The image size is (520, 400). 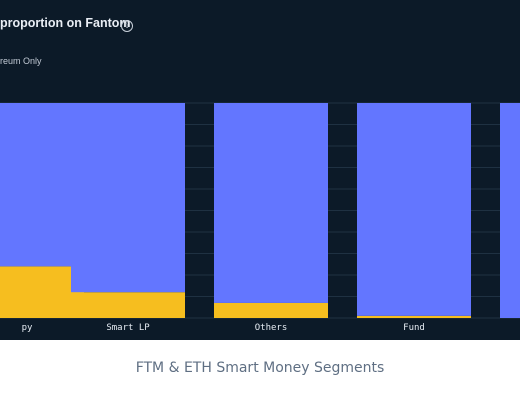 I want to click on chart-title: proportion on Fantom, so click(x=65, y=23).